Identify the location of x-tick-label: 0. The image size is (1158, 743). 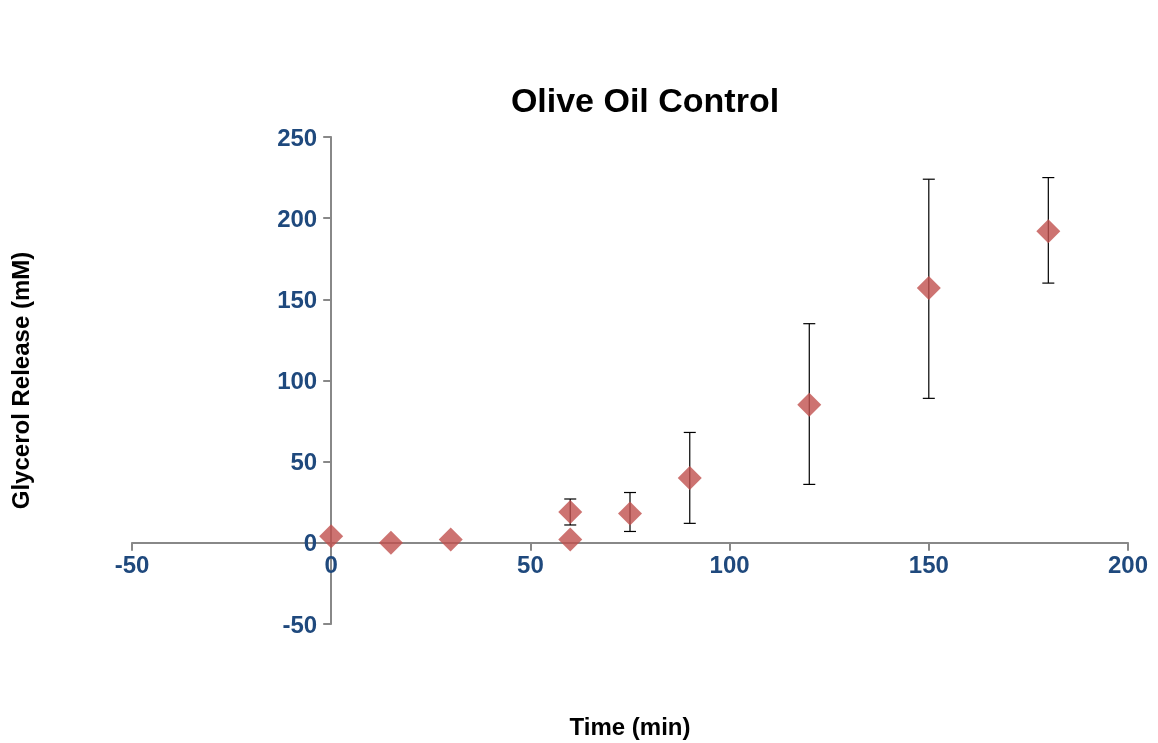
(331, 565).